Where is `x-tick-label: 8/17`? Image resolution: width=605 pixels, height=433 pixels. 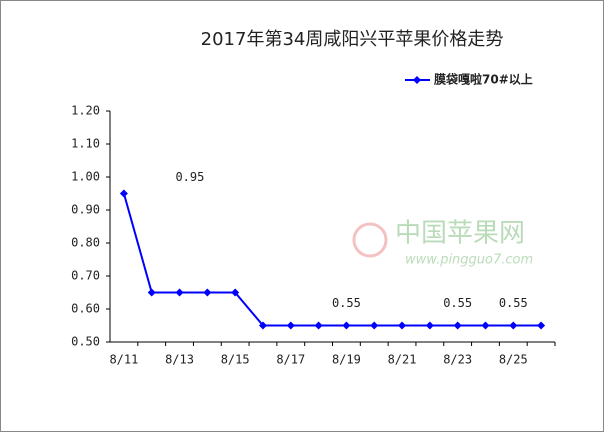 x-tick-label: 8/17 is located at coordinates (290, 360).